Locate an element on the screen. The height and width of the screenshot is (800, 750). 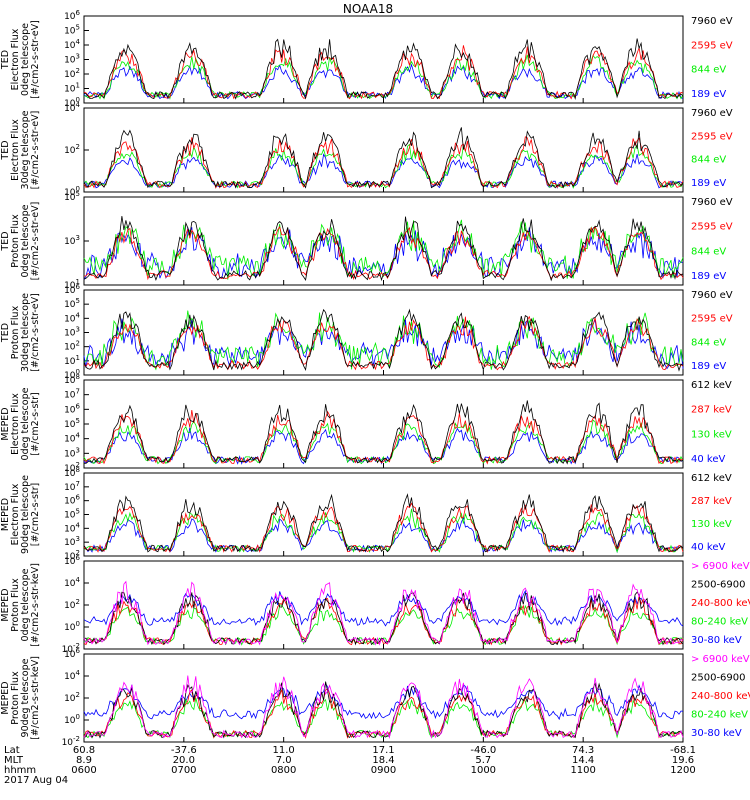
x-tick-mlt: 20.0 is located at coordinates (184, 760).